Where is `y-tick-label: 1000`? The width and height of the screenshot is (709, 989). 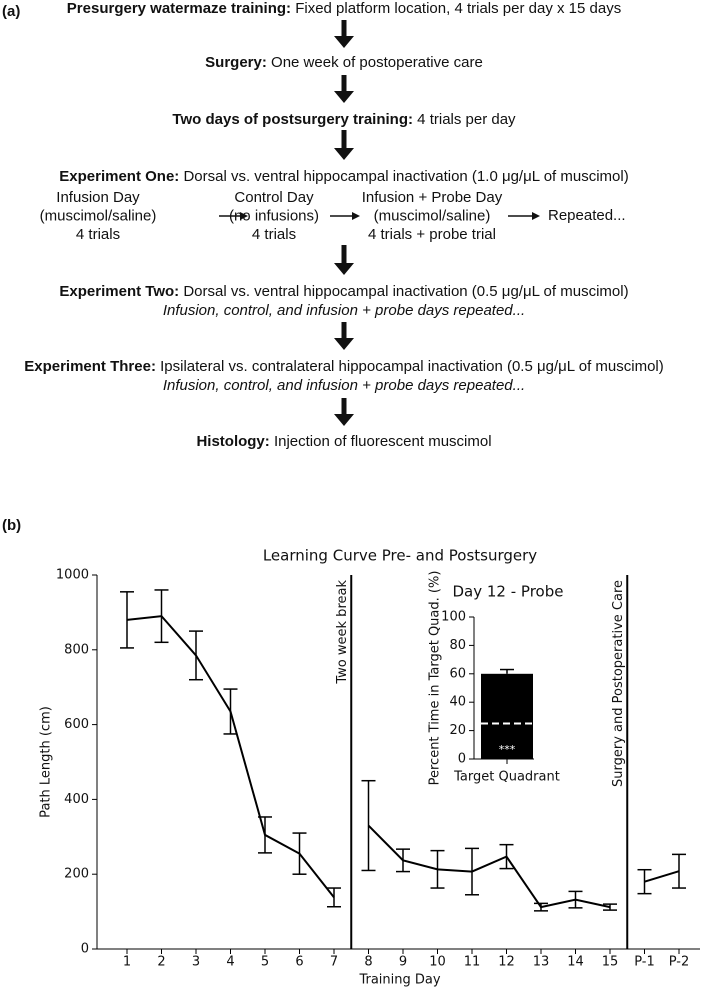
y-tick-label: 1000 is located at coordinates (72, 575).